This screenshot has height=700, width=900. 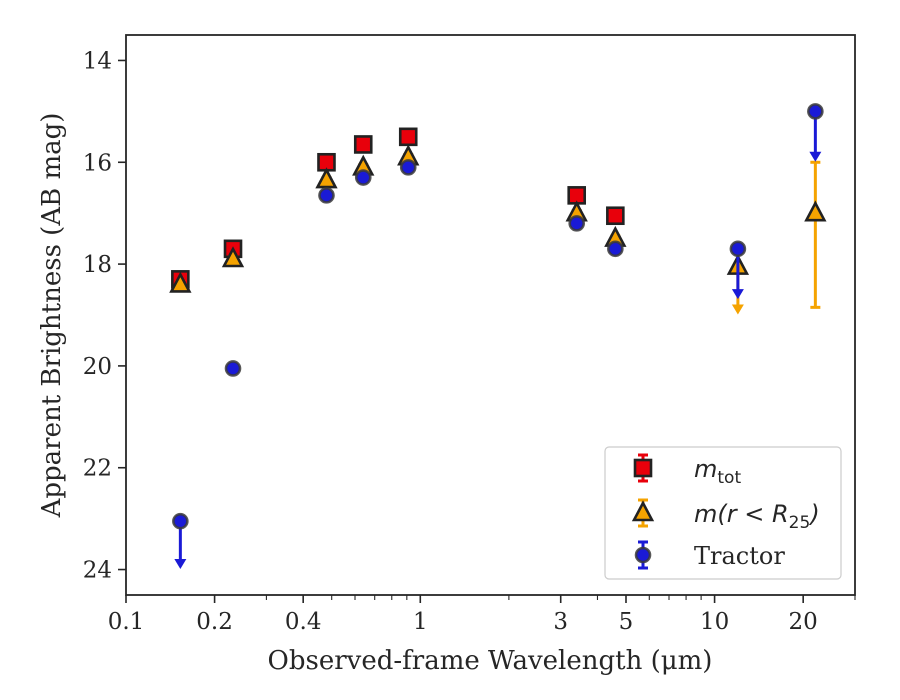 What do you see at coordinates (739, 556) in the screenshot?
I see `legend-label: Tractor` at bounding box center [739, 556].